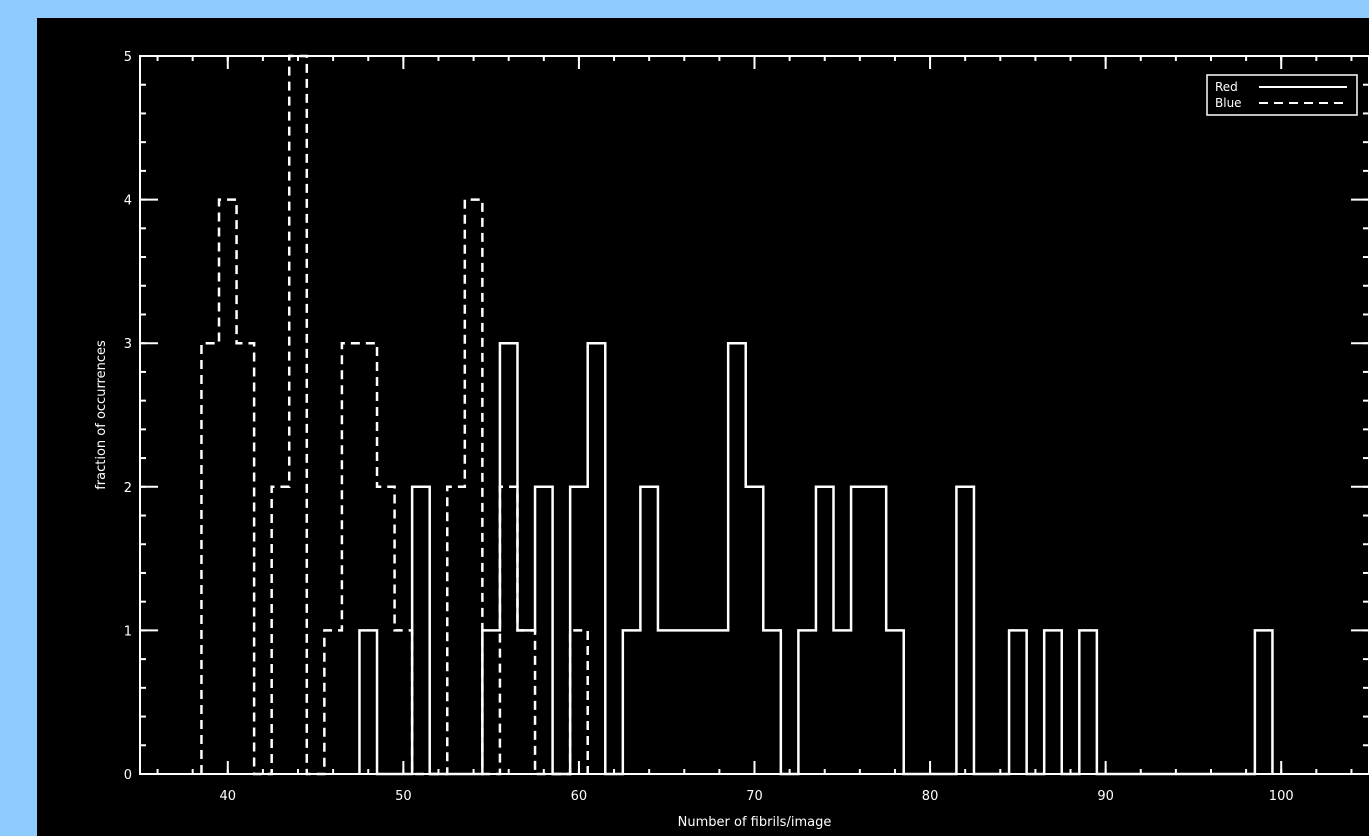  I want to click on y-tick-label: 3, so click(128, 344).